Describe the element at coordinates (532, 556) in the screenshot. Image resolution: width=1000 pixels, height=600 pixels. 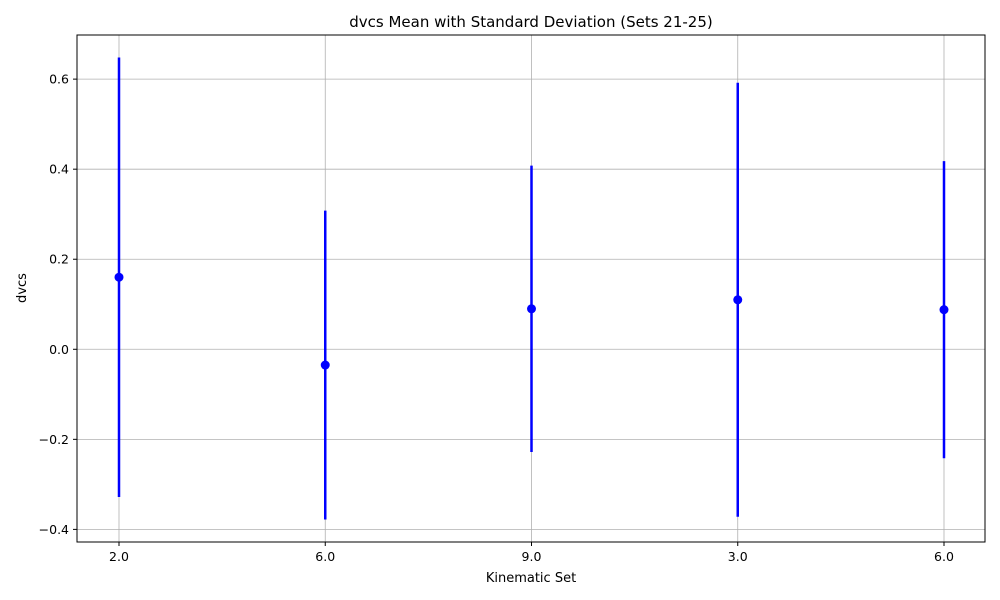
I see `x-tick-label: 9.0` at that location.